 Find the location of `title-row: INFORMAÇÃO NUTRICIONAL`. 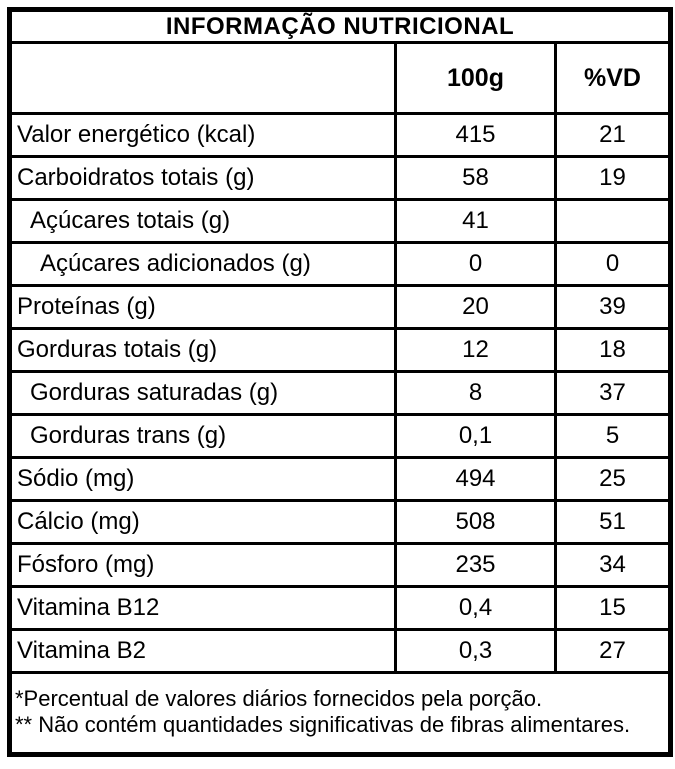

title-row: INFORMAÇÃO NUTRICIONAL is located at coordinates (340, 26).